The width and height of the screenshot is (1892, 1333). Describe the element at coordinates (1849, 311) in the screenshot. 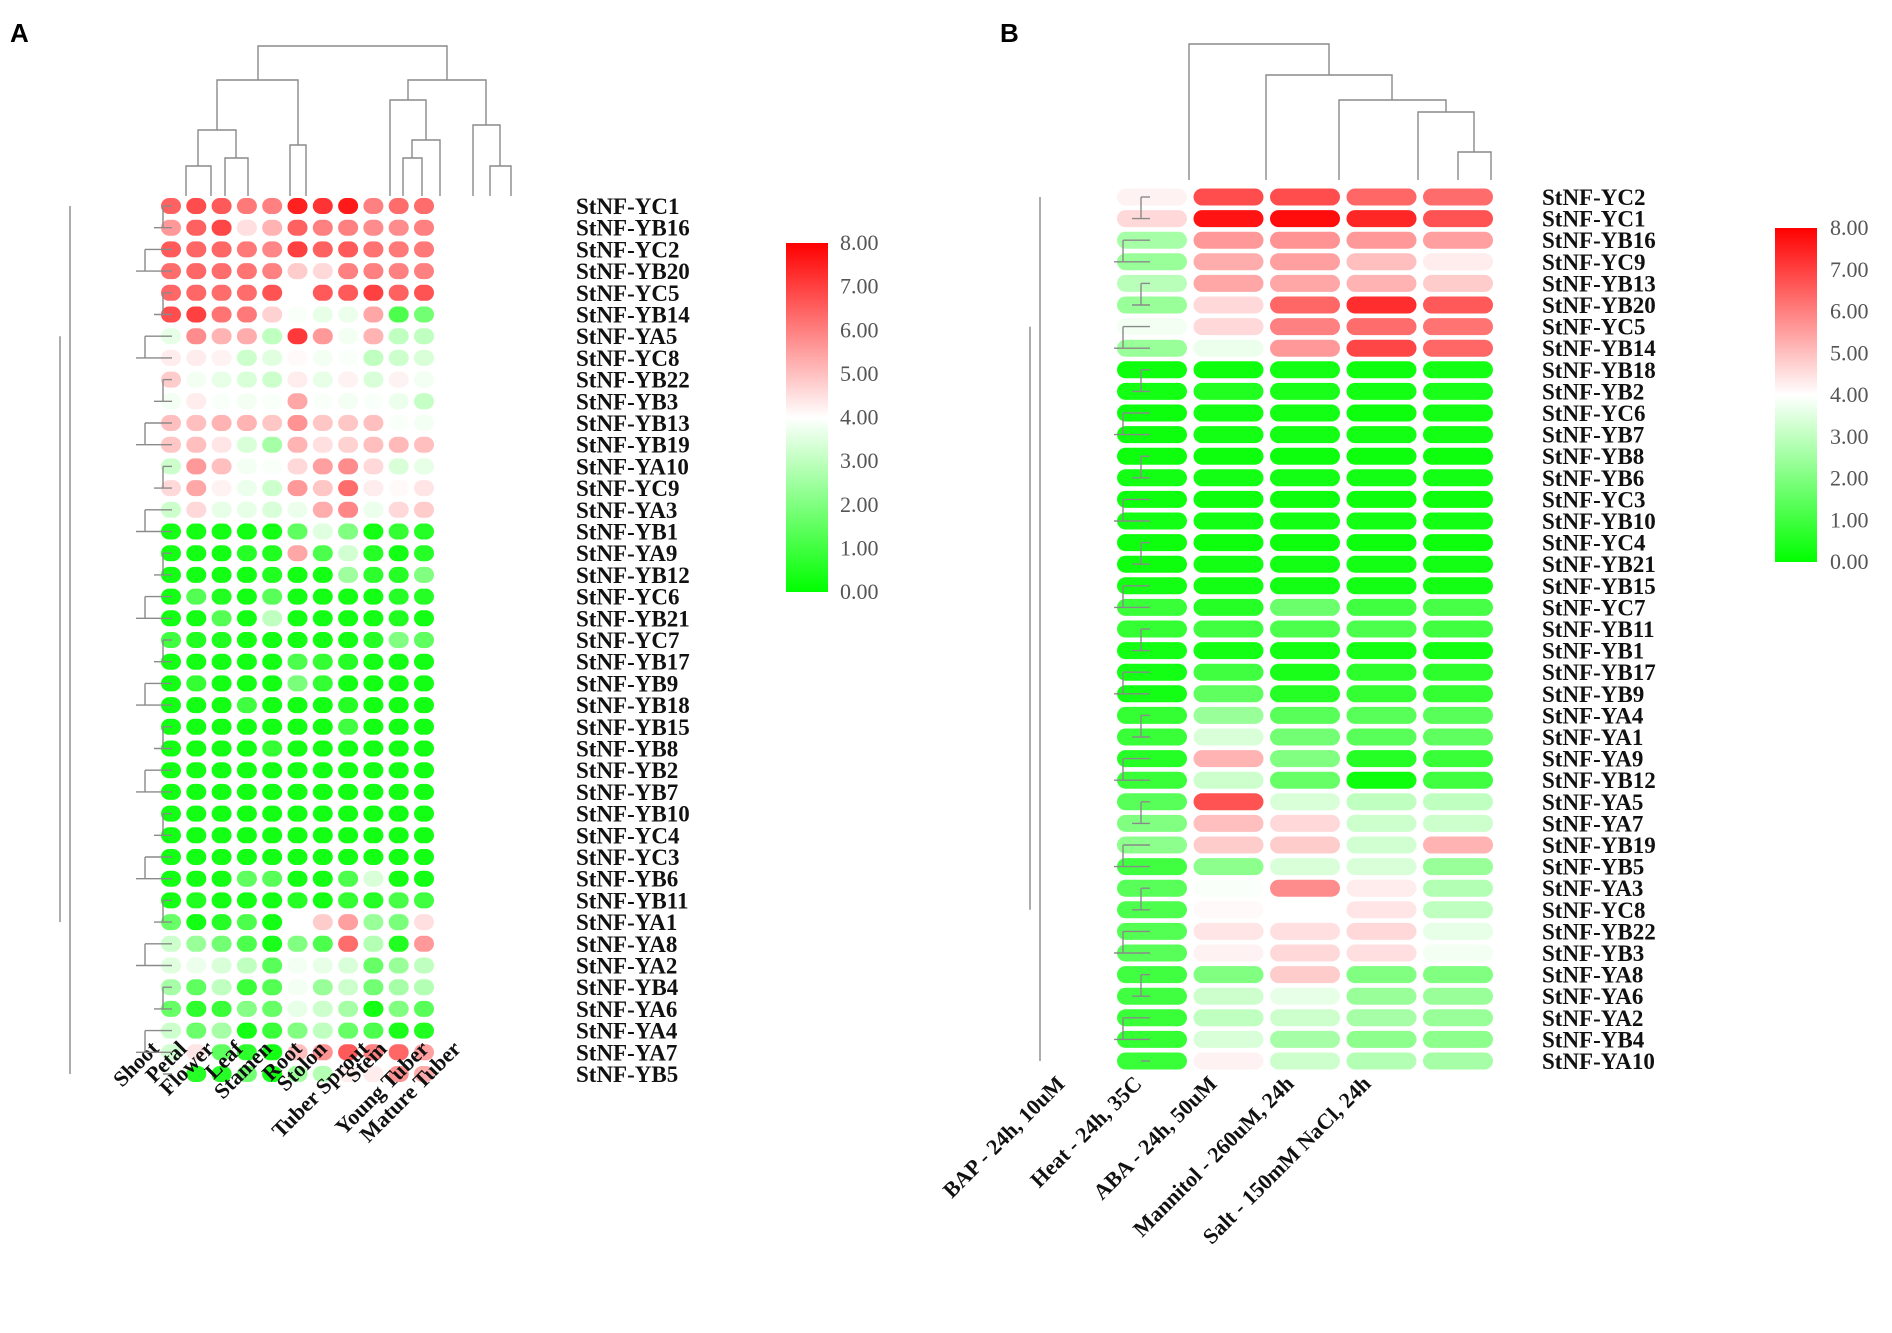

I see `legend-tick-label: 6.00` at that location.